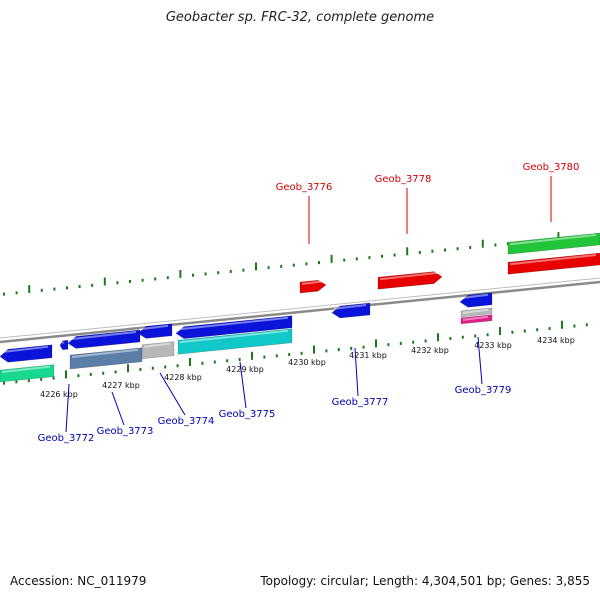 The width and height of the screenshot is (600, 600). I want to click on gene-label-forward: Geob_3780, so click(551, 167).